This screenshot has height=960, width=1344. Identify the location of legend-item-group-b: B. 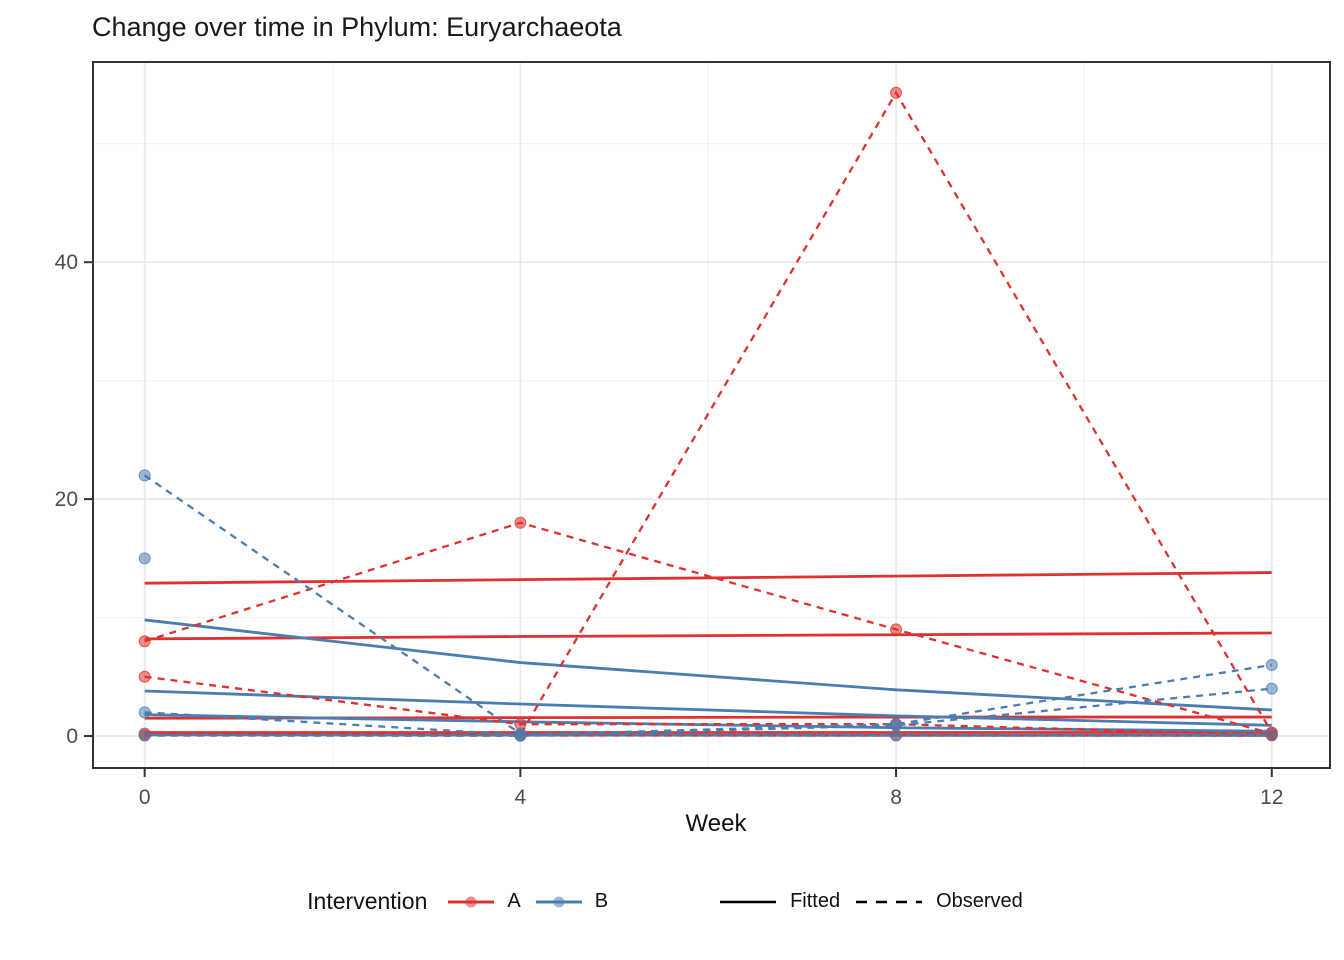
(571, 901).